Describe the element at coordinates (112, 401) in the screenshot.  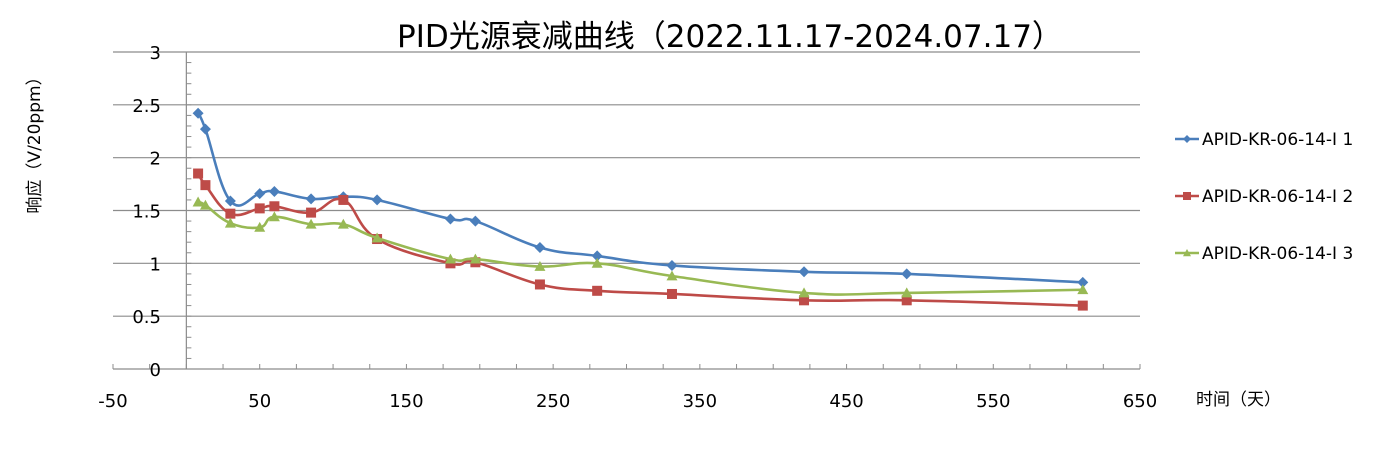
I see `x-tick-label: -50` at that location.